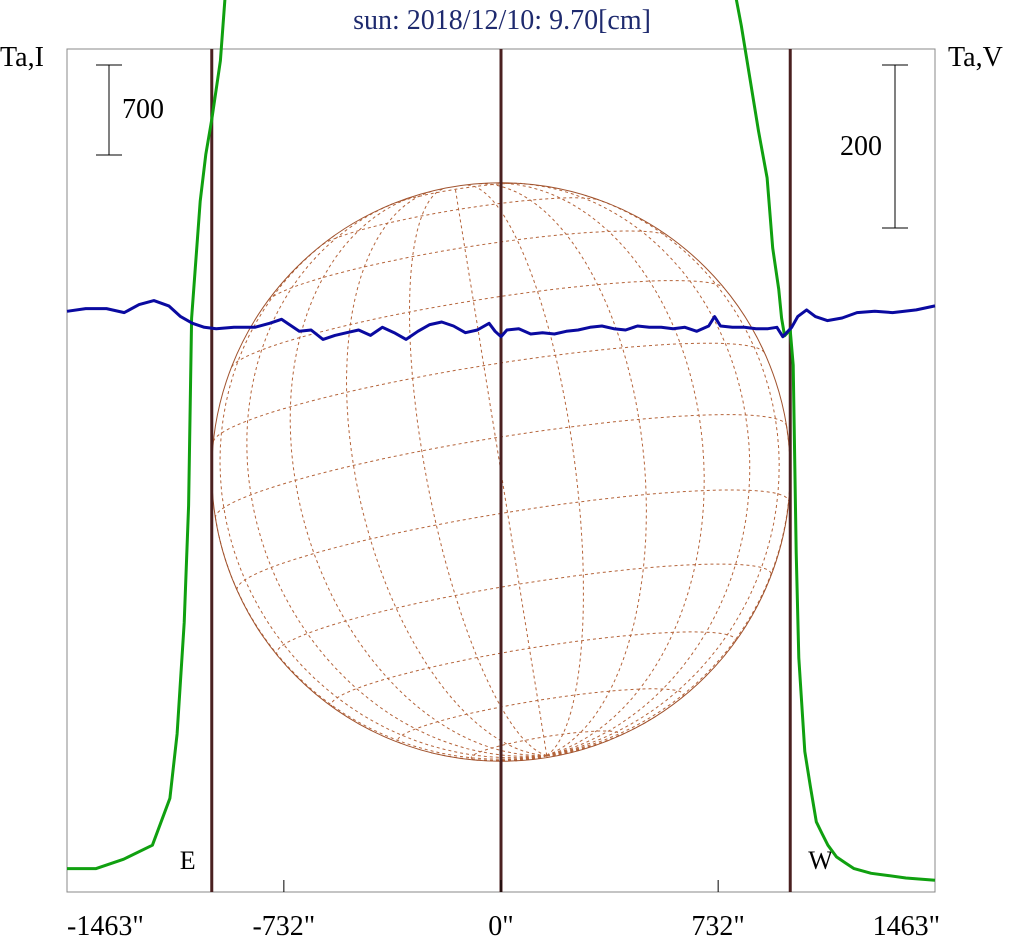 The height and width of the screenshot is (941, 1009). I want to click on y-left-label: Ta,I, so click(22, 57).